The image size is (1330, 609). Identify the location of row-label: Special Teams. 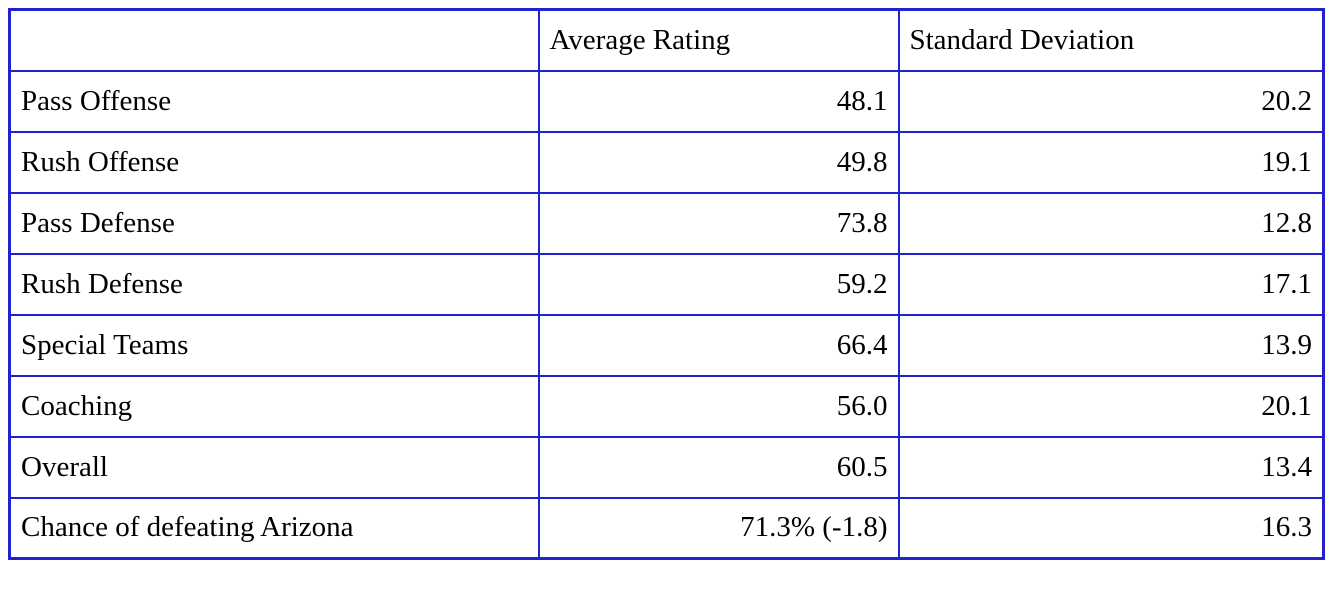
(274, 345).